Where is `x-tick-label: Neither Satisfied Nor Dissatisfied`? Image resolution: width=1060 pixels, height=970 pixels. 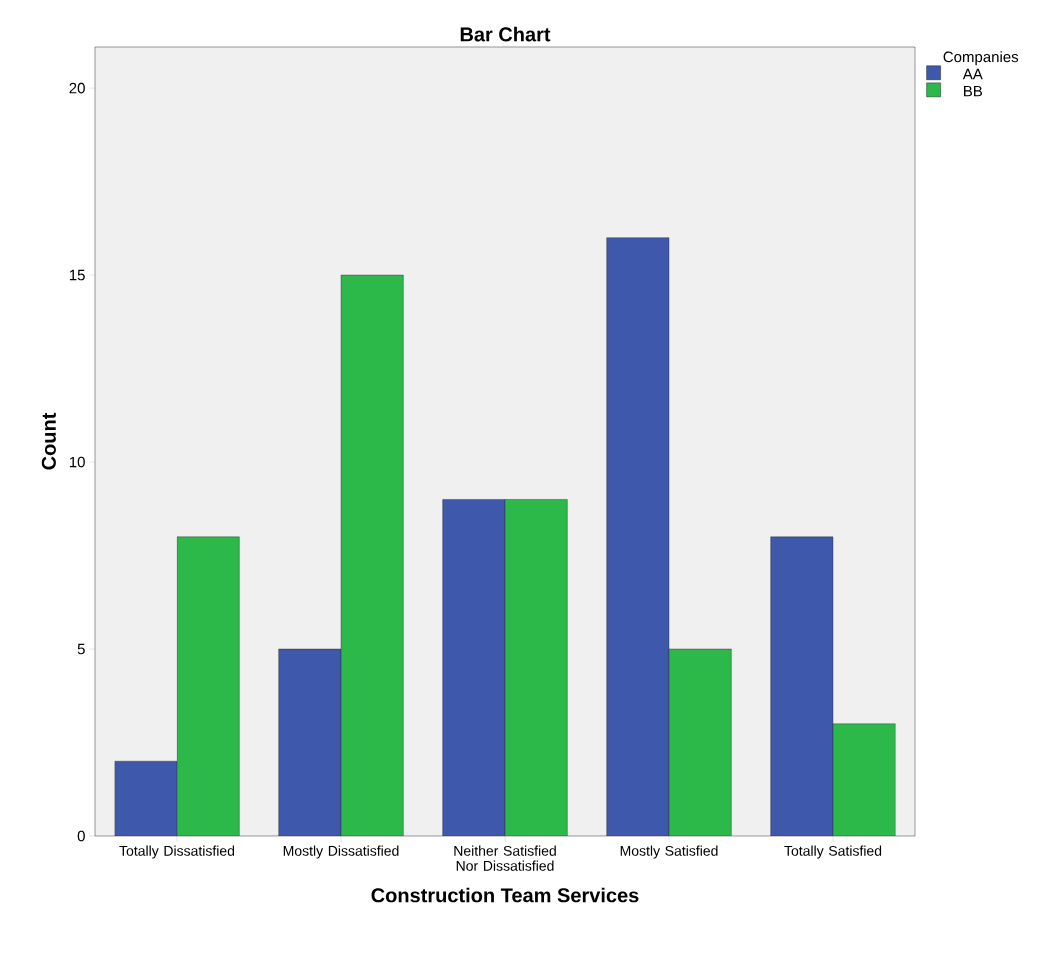 x-tick-label: Neither Satisfied Nor Dissatisfied is located at coordinates (505, 858).